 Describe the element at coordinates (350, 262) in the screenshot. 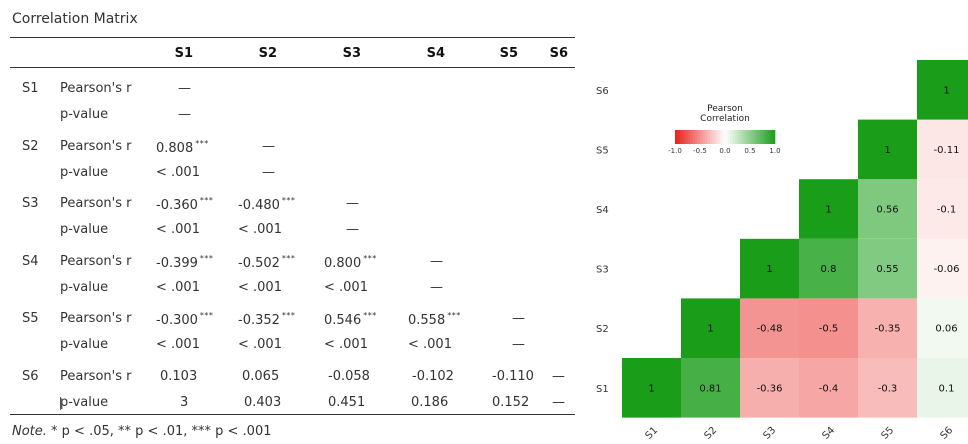

I see `r-value: 0.800 ***` at that location.